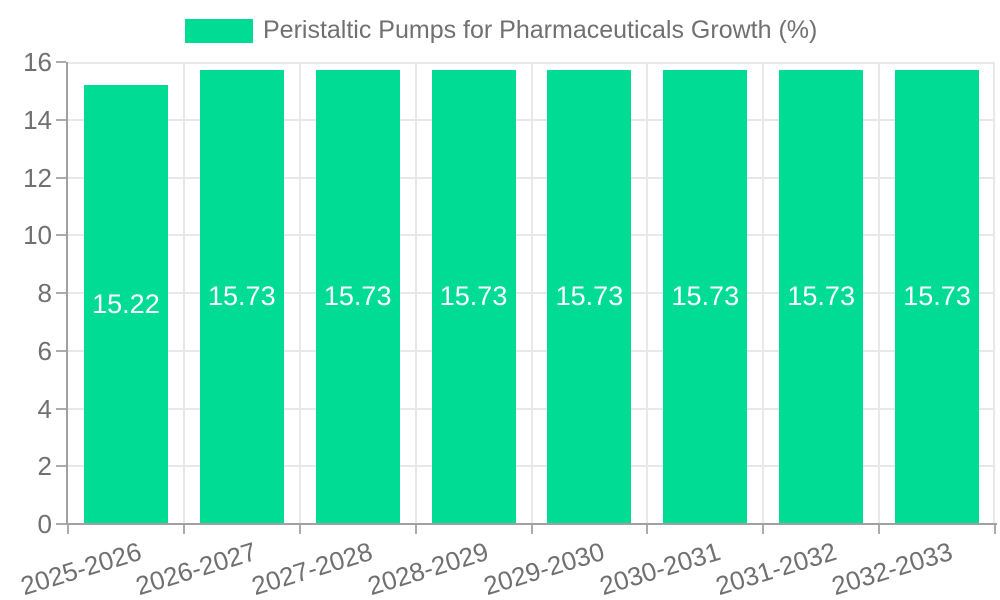 Image resolution: width=1000 pixels, height=600 pixels. I want to click on bar-2031-2032: 15.73, so click(821, 296).